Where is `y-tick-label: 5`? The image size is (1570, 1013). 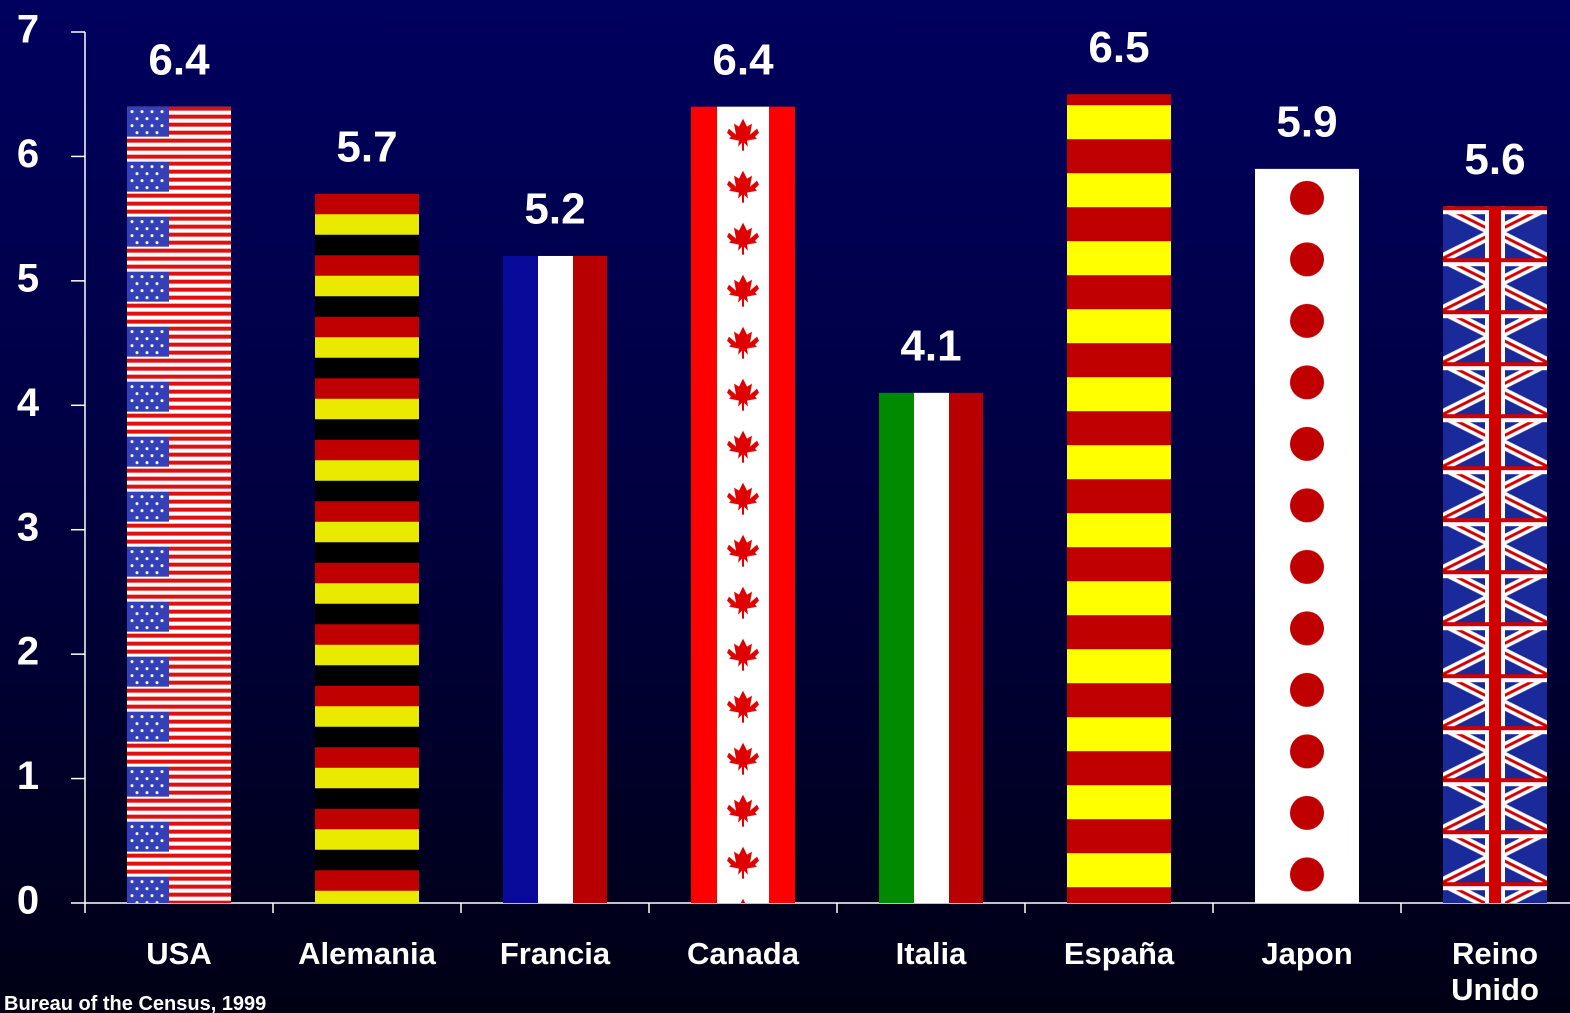
y-tick-label: 5 is located at coordinates (28, 278).